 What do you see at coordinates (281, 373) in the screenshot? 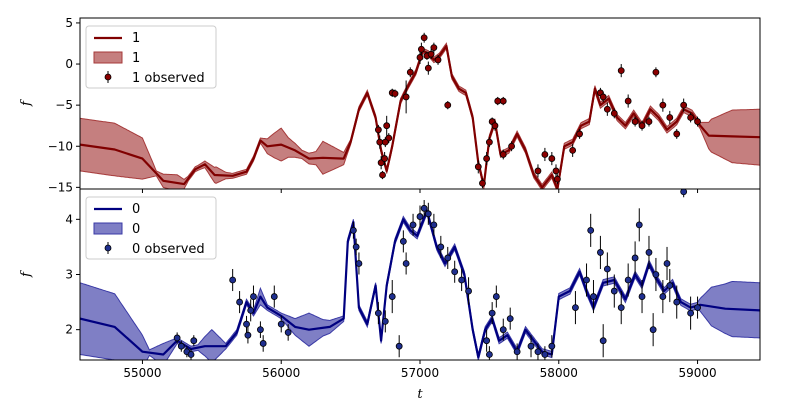
I see `x-tick-label: 56000` at bounding box center [281, 373].